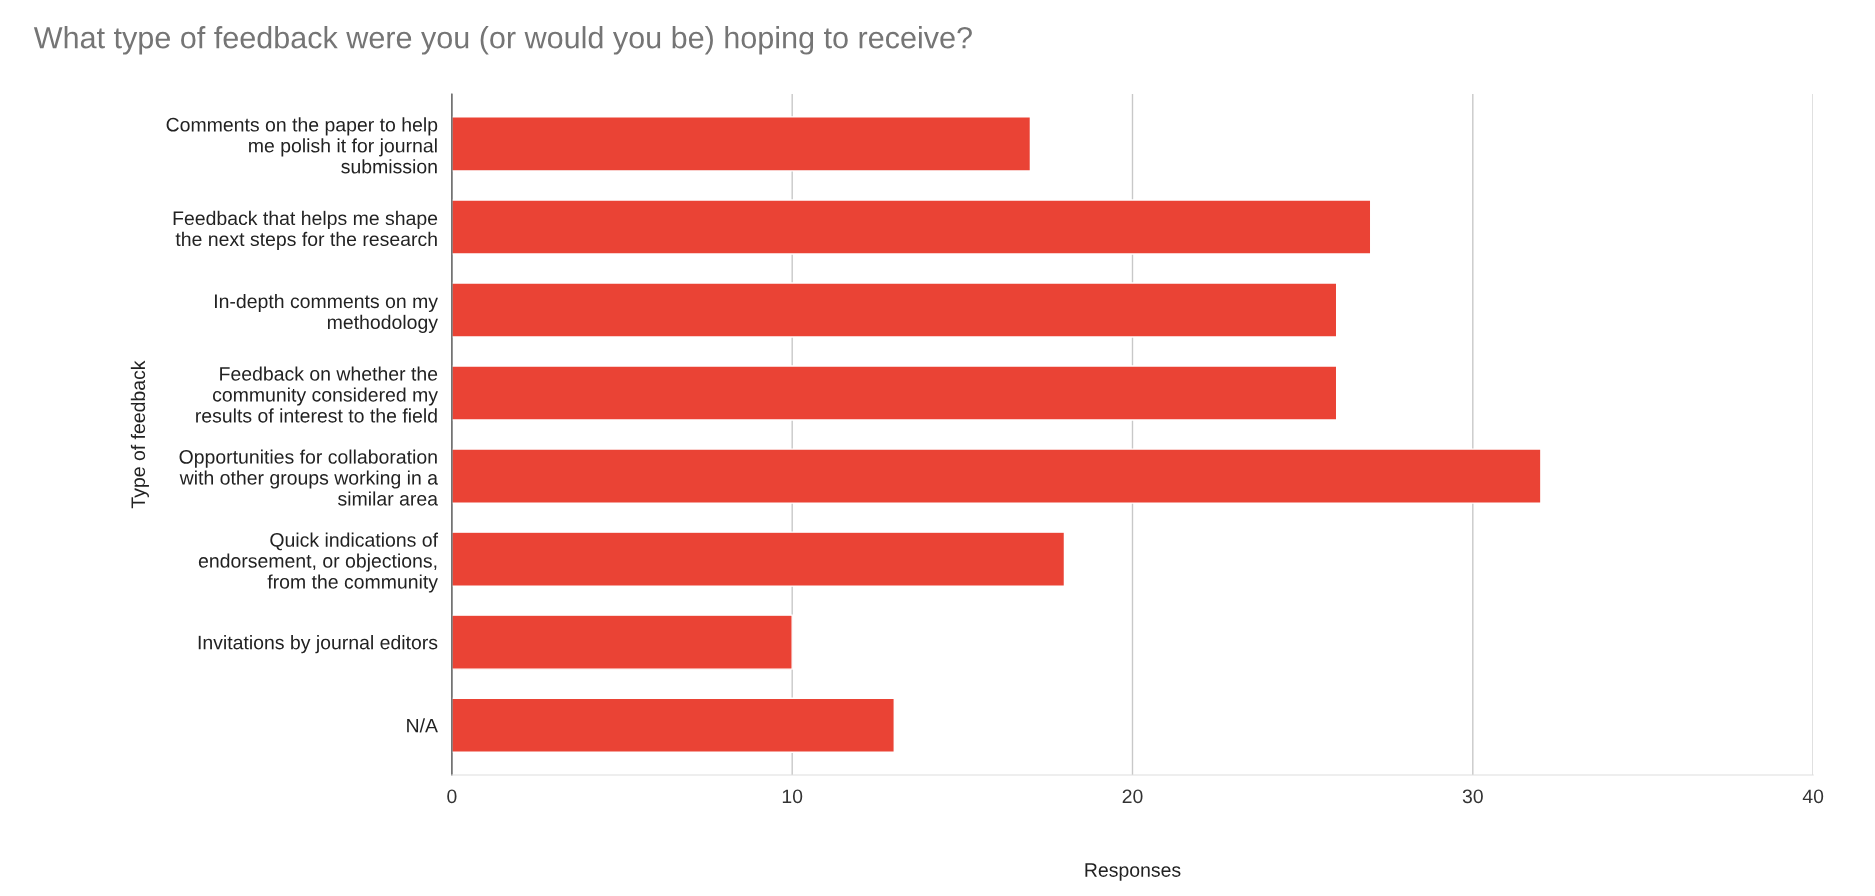  What do you see at coordinates (422, 725) in the screenshot?
I see `y-tick-label: N/A` at bounding box center [422, 725].